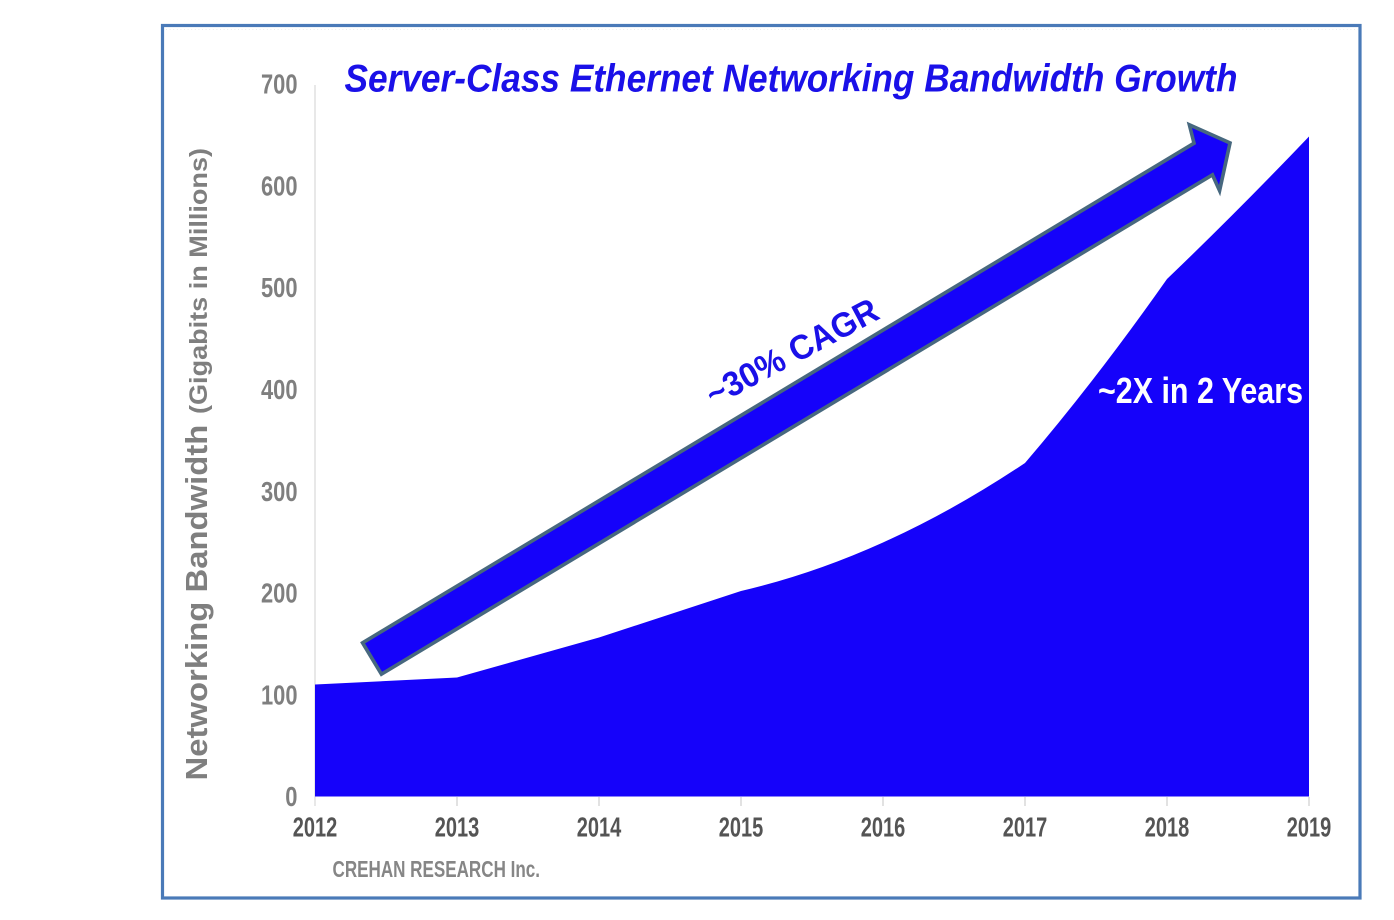  Describe the element at coordinates (279, 287) in the screenshot. I see `svg-text: 500` at that location.